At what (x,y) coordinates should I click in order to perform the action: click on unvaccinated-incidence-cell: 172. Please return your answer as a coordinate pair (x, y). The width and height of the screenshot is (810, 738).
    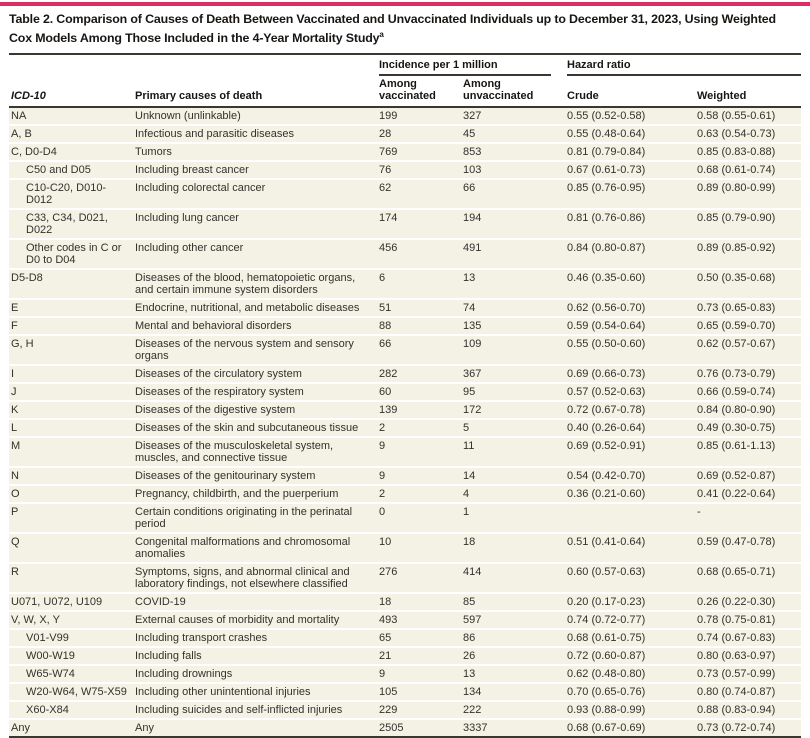
    Looking at the image, I should click on (515, 411).